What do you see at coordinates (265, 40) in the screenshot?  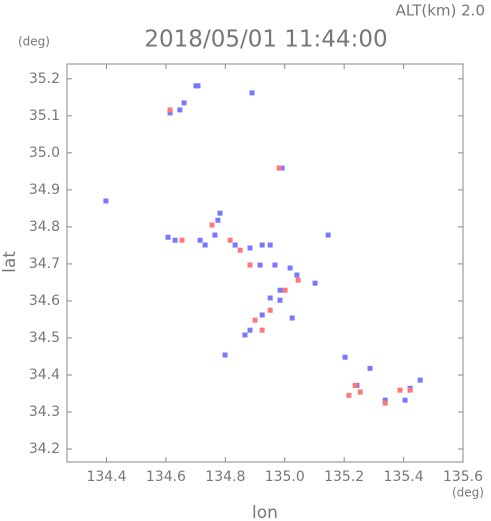 I see `chart-title: 2018/05/01 11:44:00` at bounding box center [265, 40].